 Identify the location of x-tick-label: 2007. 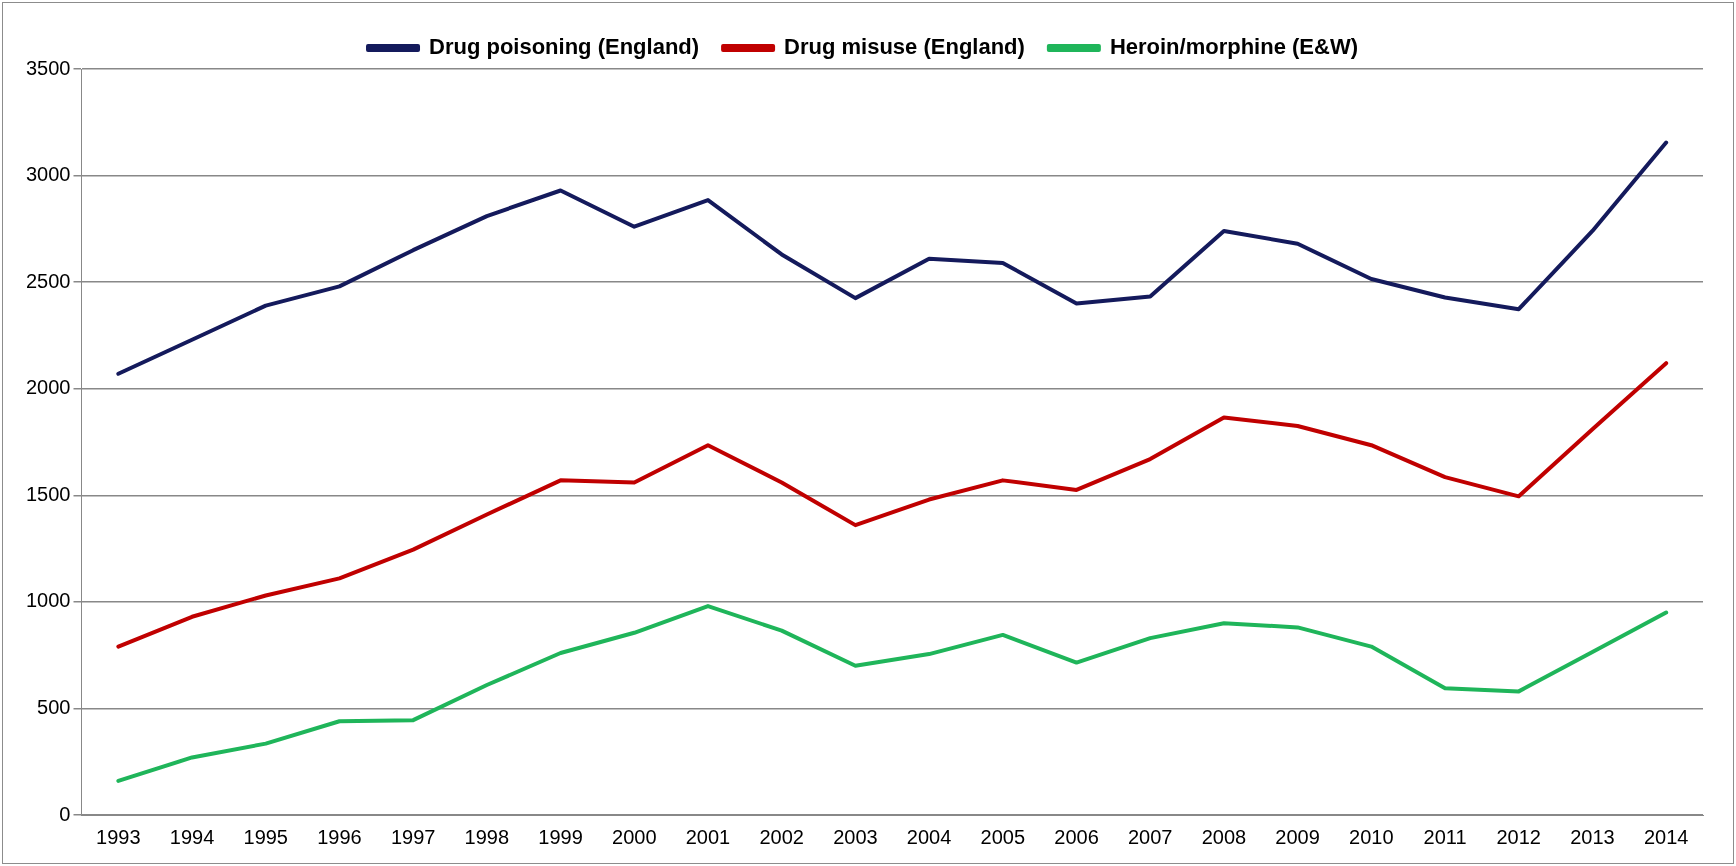
(1150, 836).